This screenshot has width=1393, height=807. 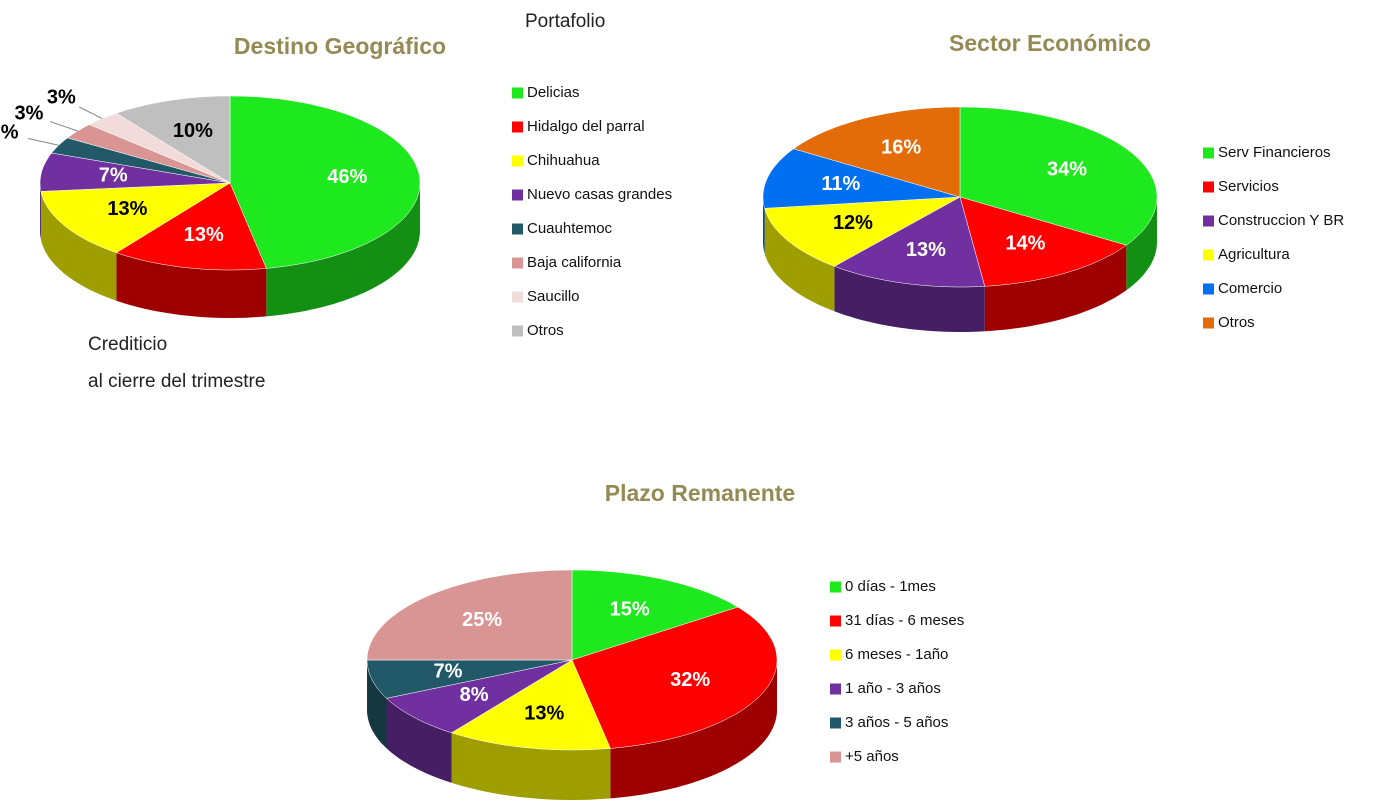 I want to click on pie-labels: 34% 14% 13% 12% 11% 16%, so click(x=954, y=198).